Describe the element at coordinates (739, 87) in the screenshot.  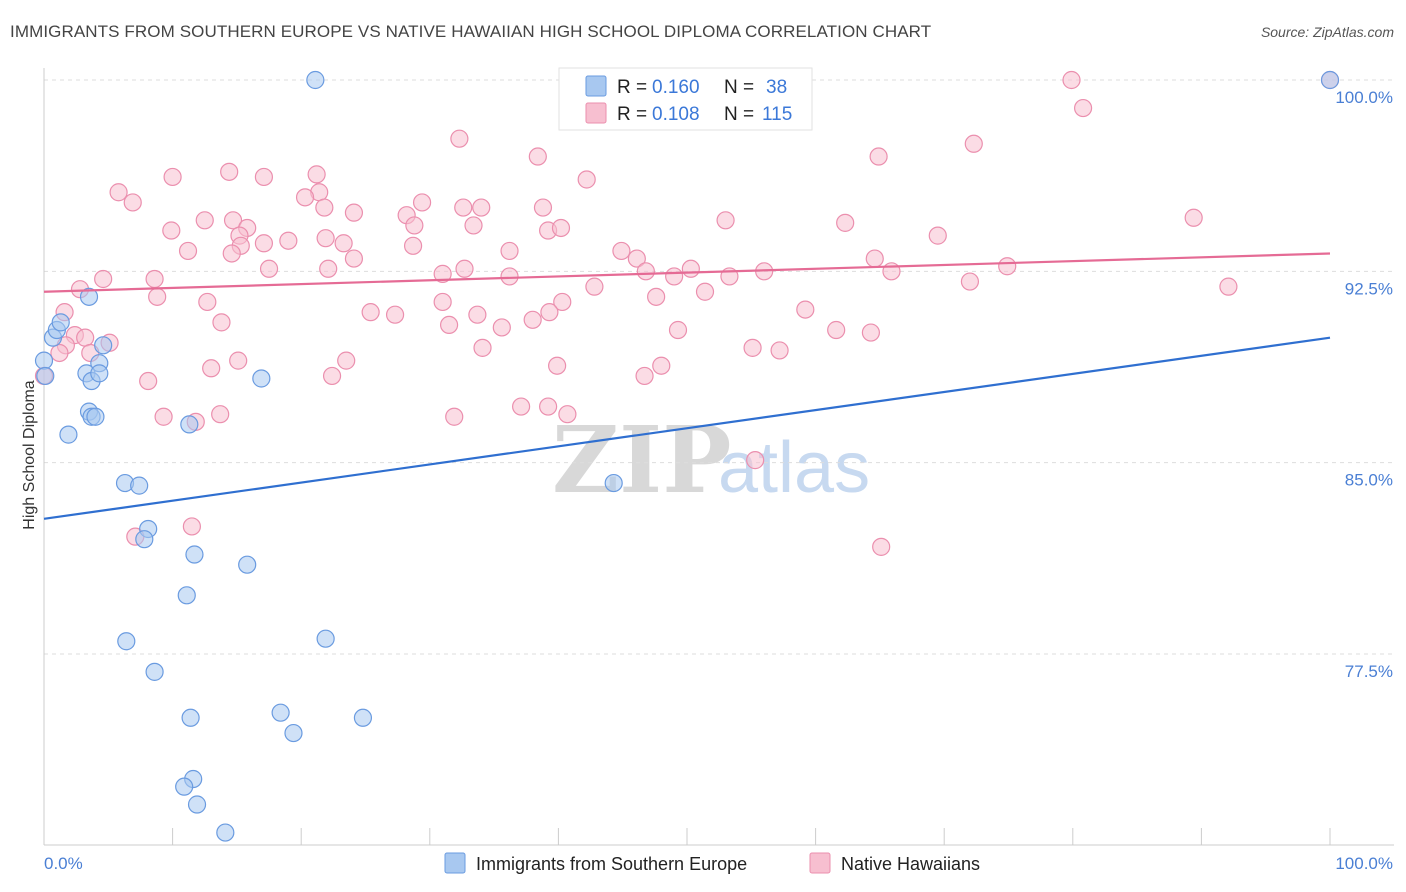
I see `legend-n-label-blue: N =` at that location.